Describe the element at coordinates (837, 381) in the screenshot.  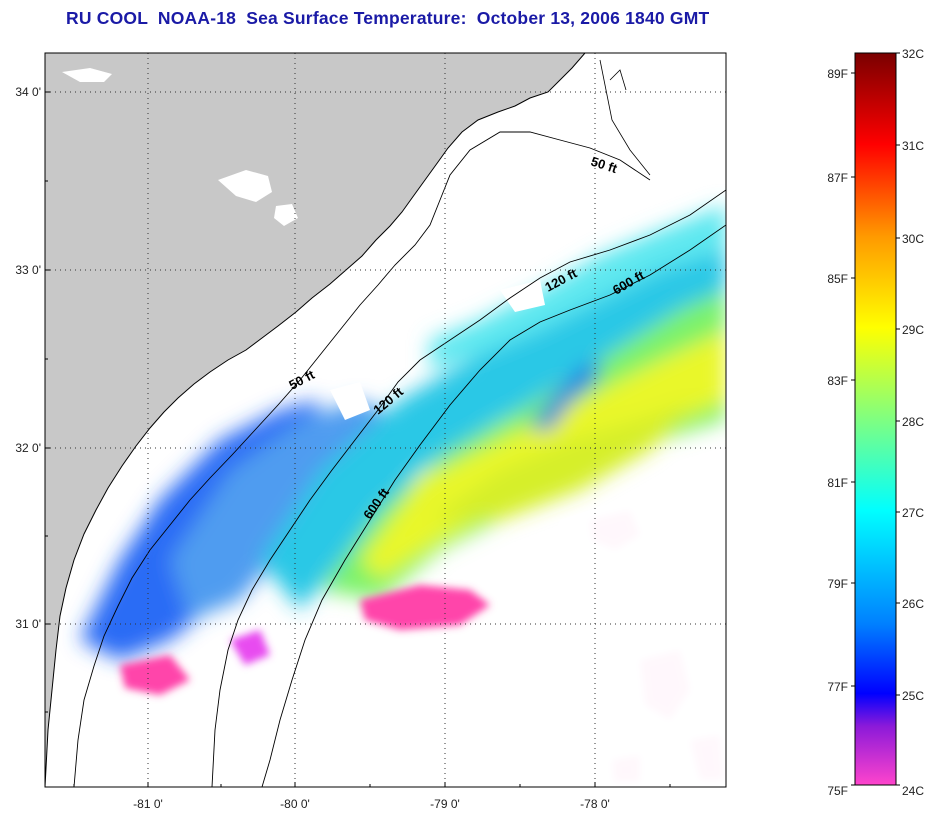
I see `colorbar-fahrenheit-label: 83F` at that location.